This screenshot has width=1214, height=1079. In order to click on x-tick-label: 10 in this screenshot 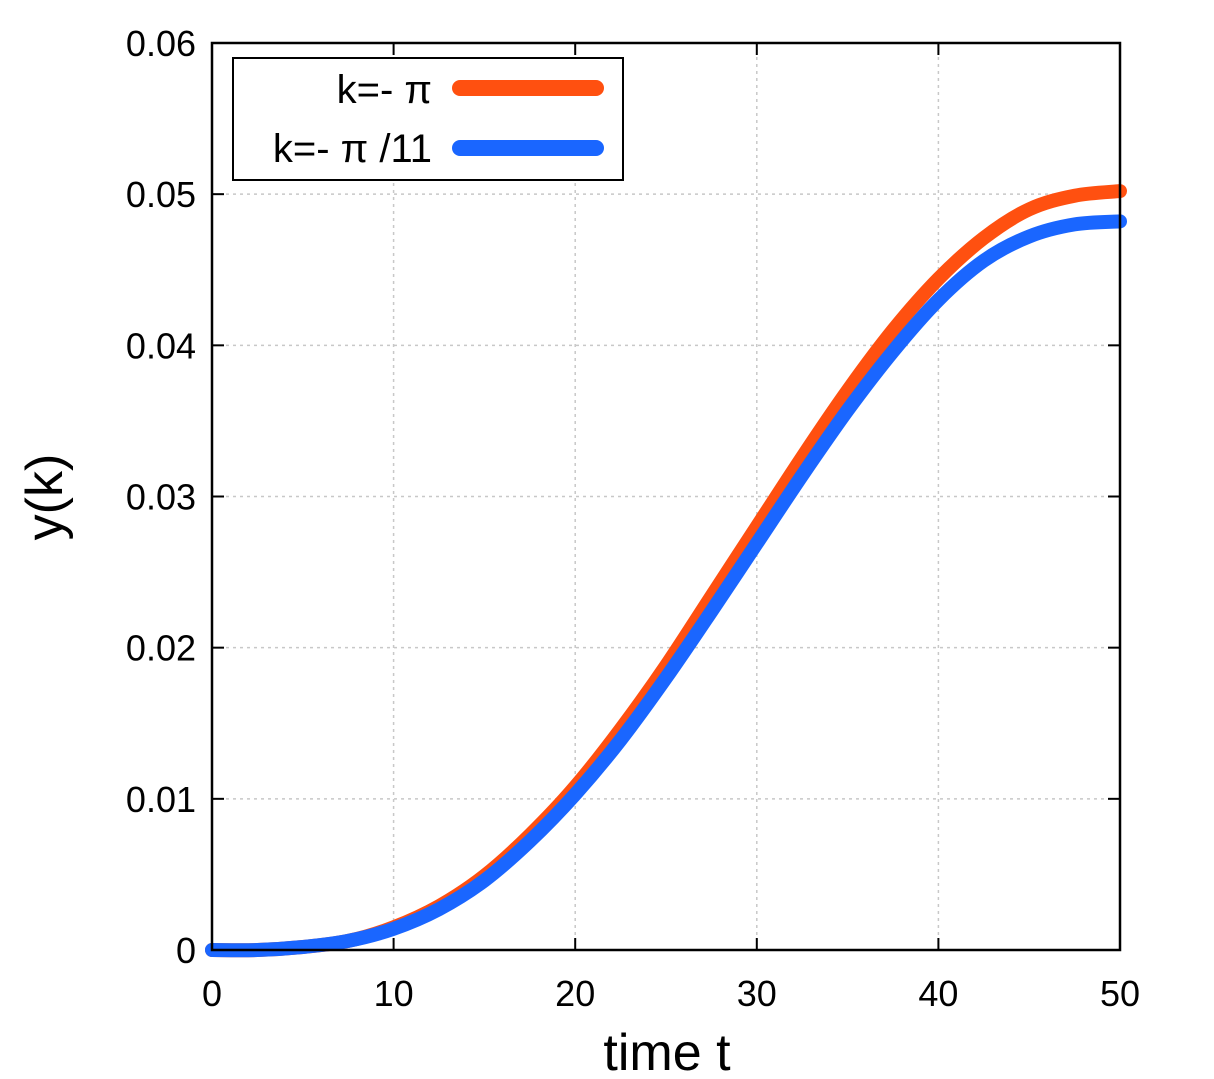, I will do `click(394, 993)`.